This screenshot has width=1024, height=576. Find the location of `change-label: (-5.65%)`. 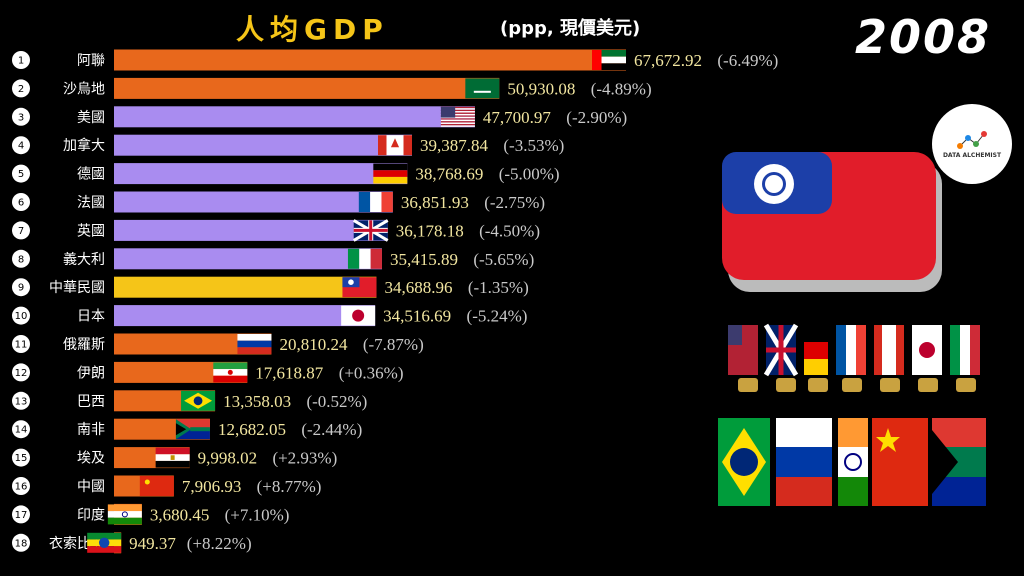

change-label: (-5.65%) is located at coordinates (503, 259).